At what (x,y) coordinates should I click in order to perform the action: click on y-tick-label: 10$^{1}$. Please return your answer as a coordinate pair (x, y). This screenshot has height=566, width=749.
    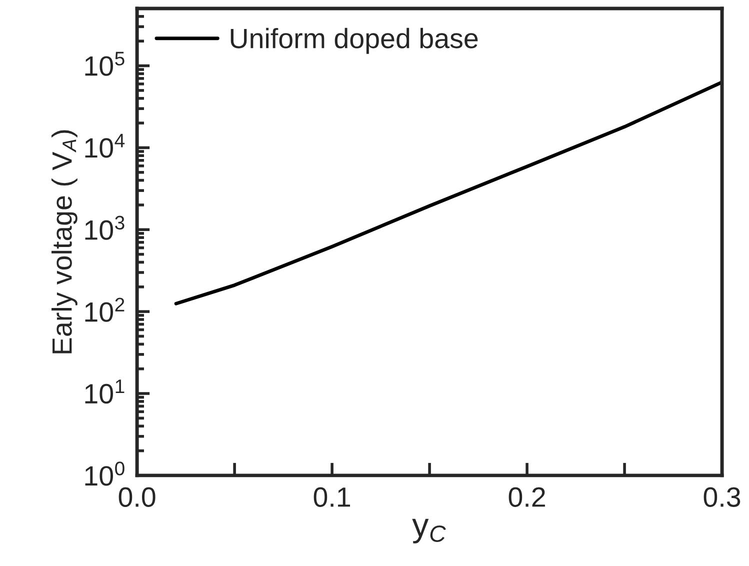
    Looking at the image, I should click on (104, 392).